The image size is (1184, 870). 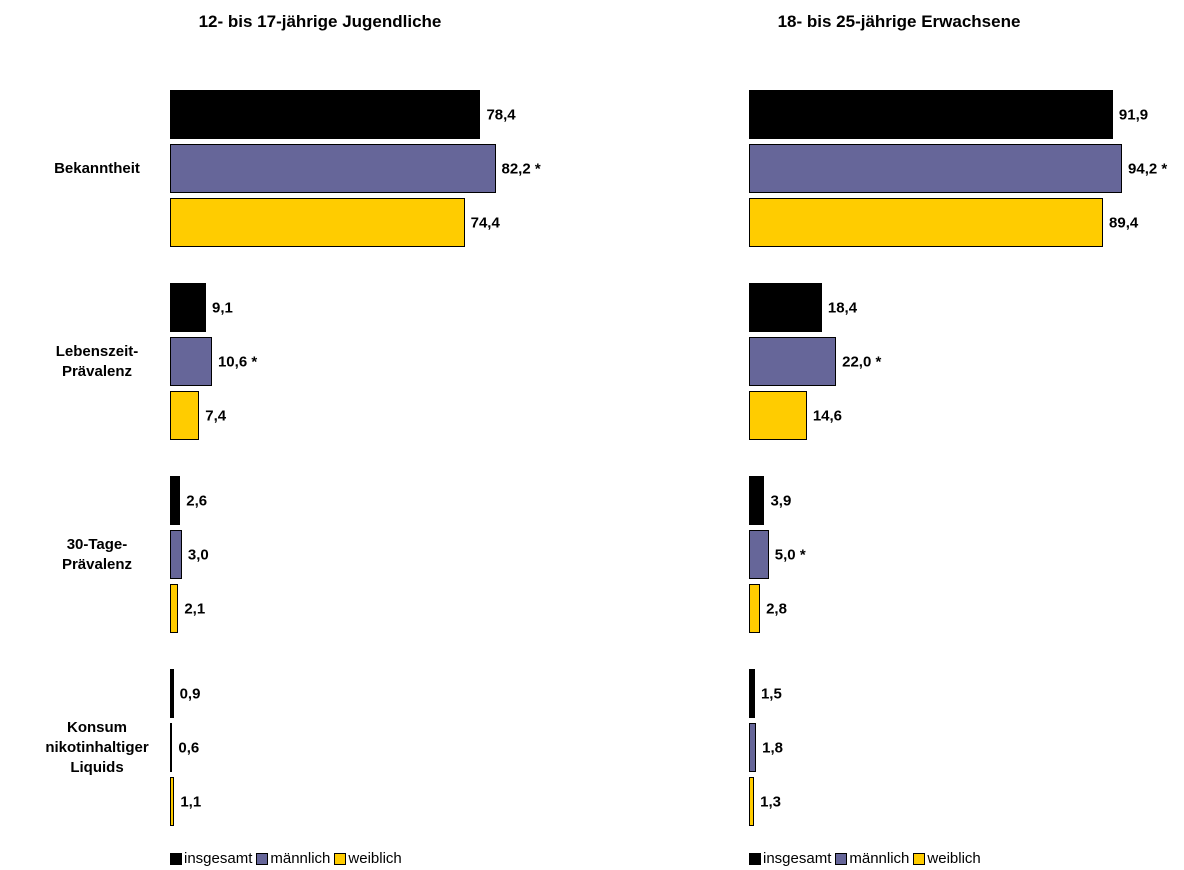 What do you see at coordinates (216, 415) in the screenshot?
I see `value-label: 7,4` at bounding box center [216, 415].